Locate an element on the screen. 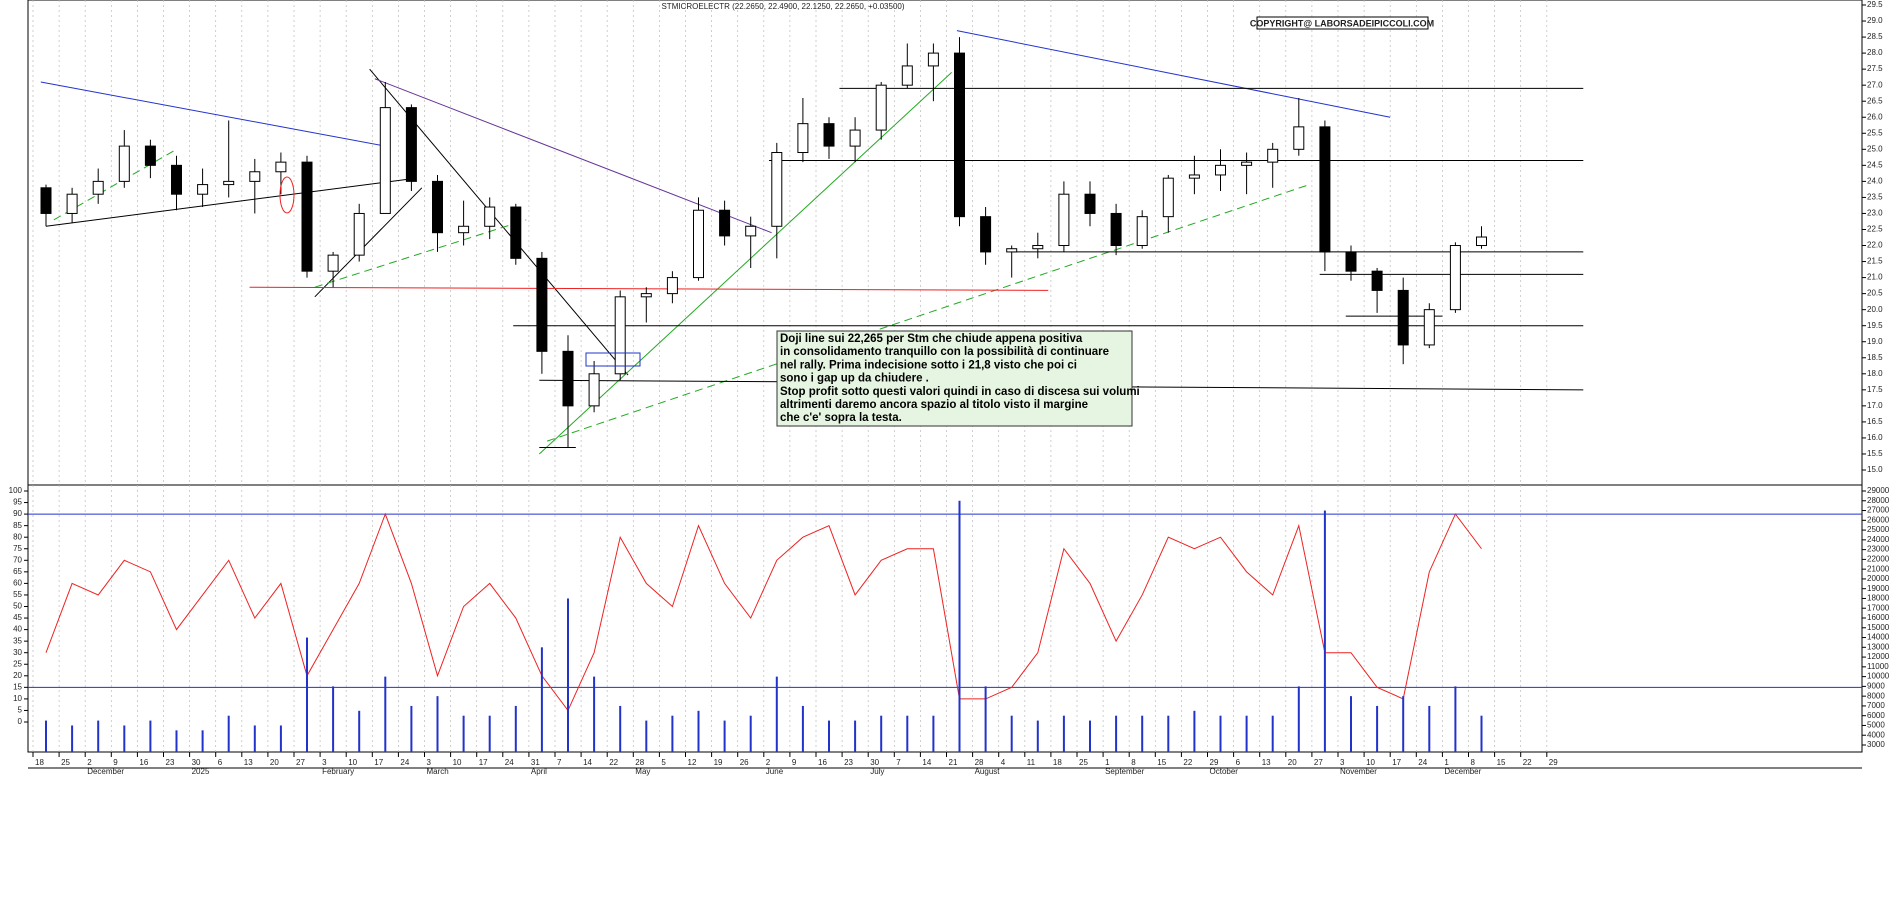 The height and width of the screenshot is (902, 1890). y-tick-label: 29.0 is located at coordinates (1875, 20).